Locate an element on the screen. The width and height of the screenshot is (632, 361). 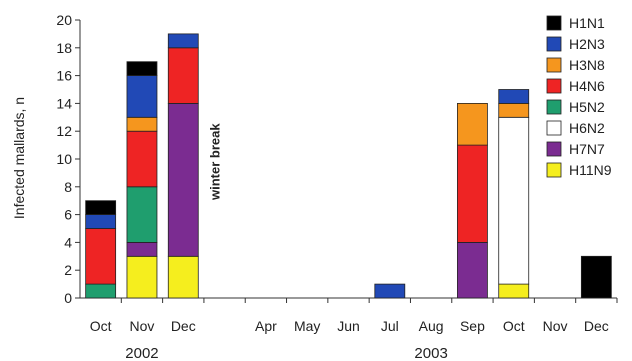
y-tick-label: 6 is located at coordinates (68, 215).